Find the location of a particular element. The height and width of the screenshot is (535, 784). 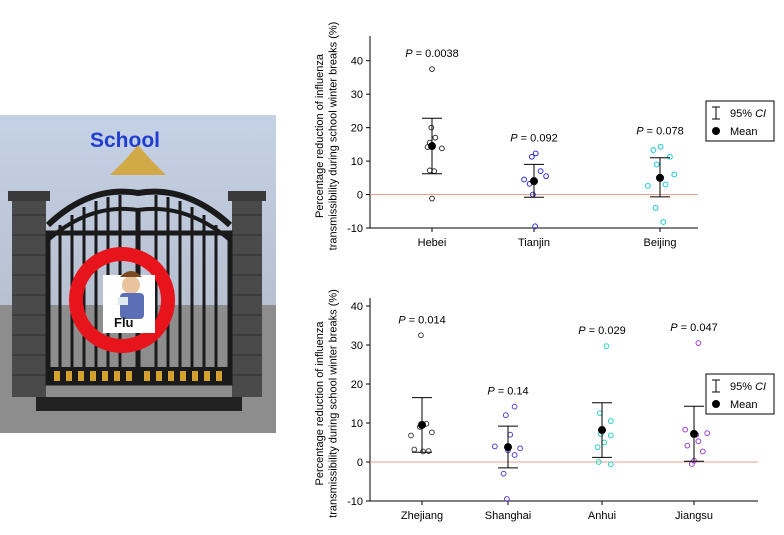

x-tick-label: Shanghai is located at coordinates (508, 516).